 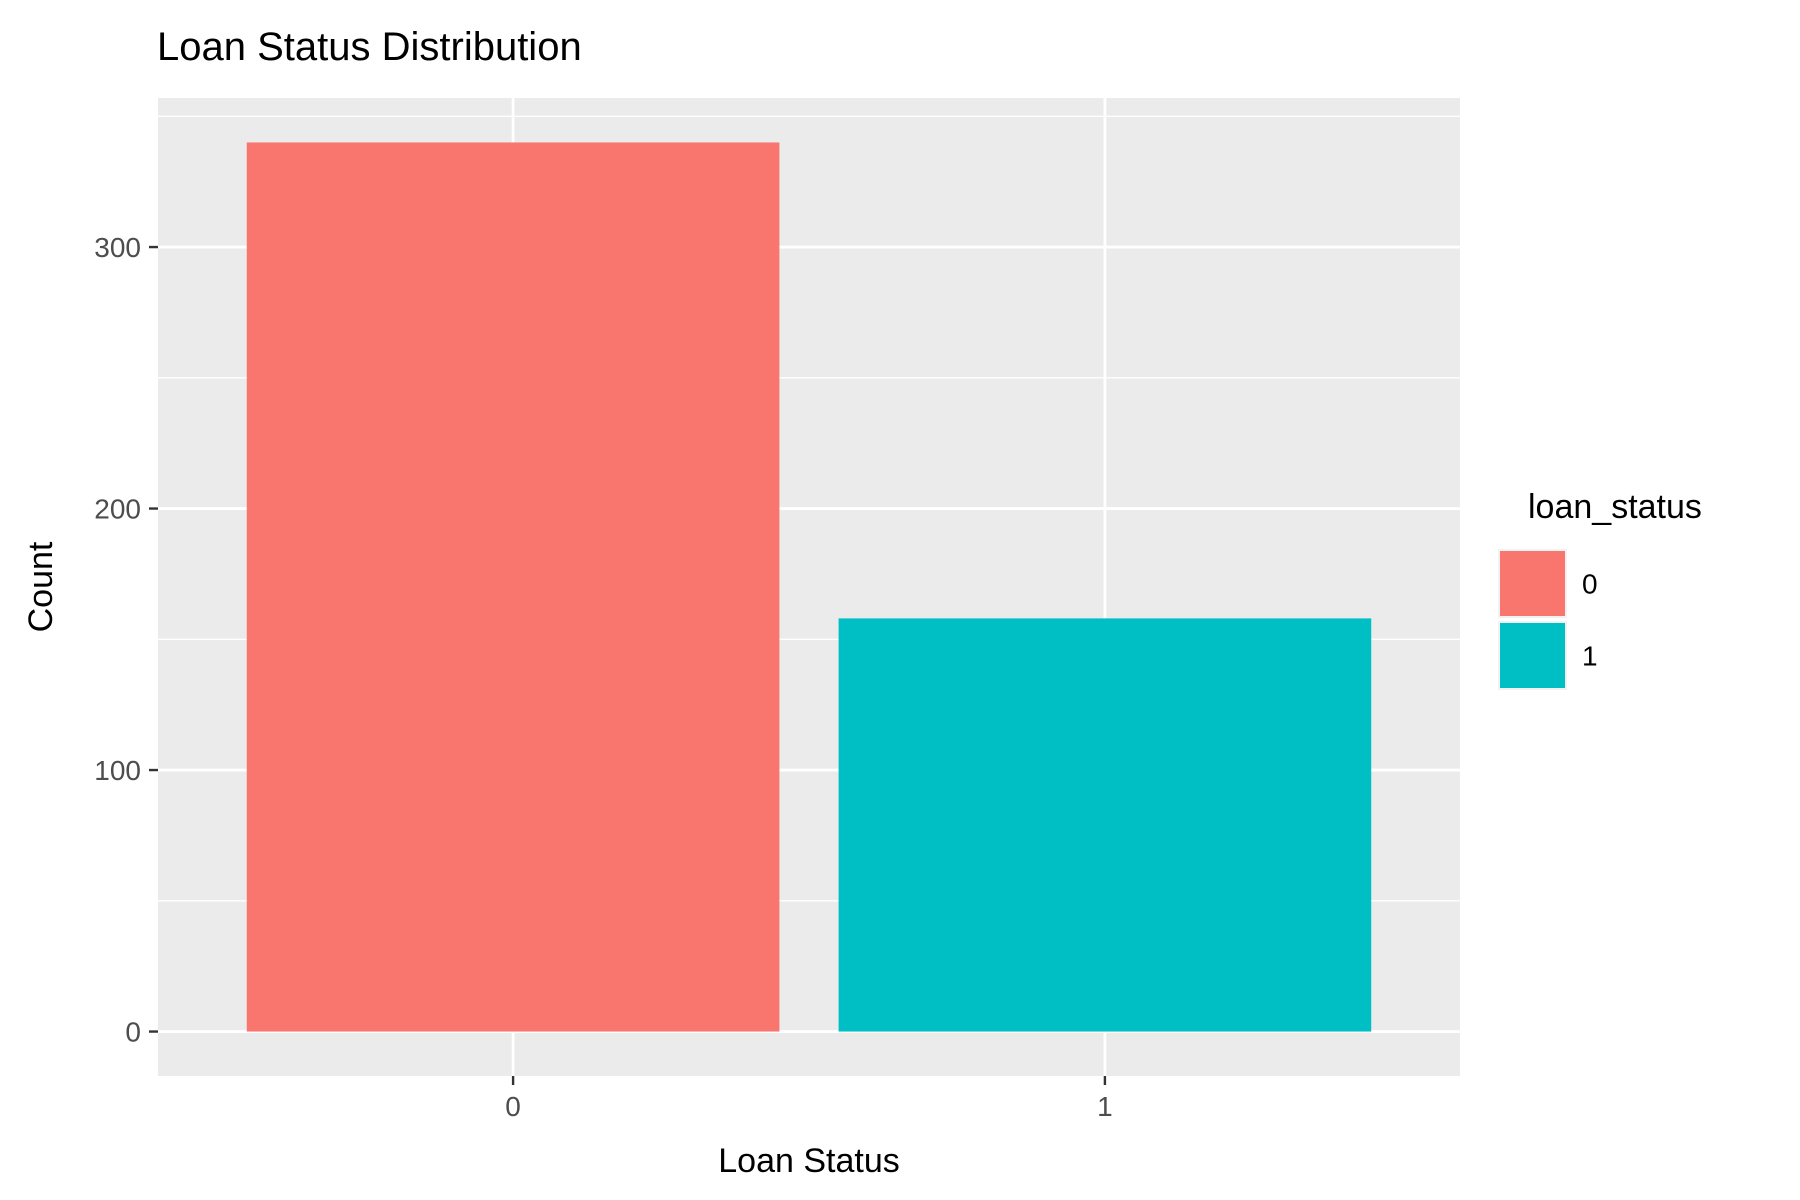 What do you see at coordinates (1600, 589) in the screenshot?
I see `legend: loan_status 01` at bounding box center [1600, 589].